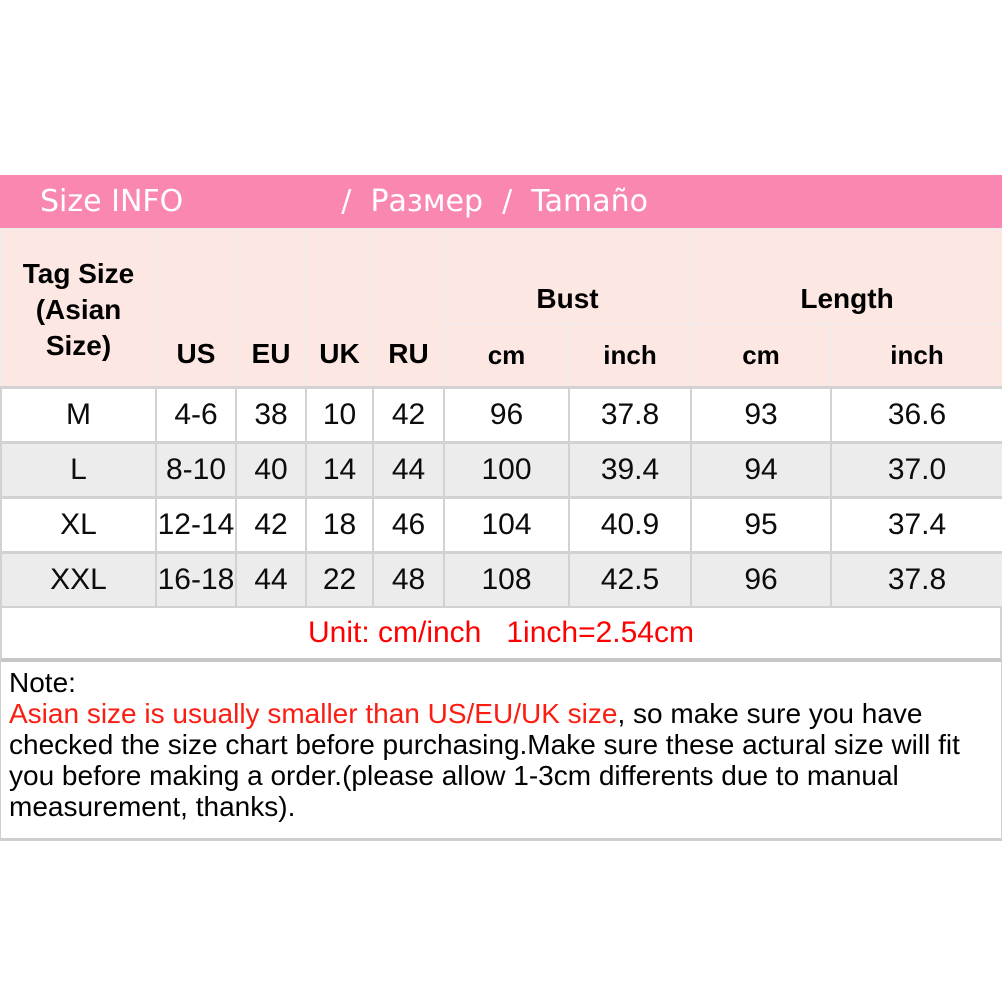 The width and height of the screenshot is (1002, 1002). Describe the element at coordinates (196, 469) in the screenshot. I see `cell-us: 8-10` at that location.